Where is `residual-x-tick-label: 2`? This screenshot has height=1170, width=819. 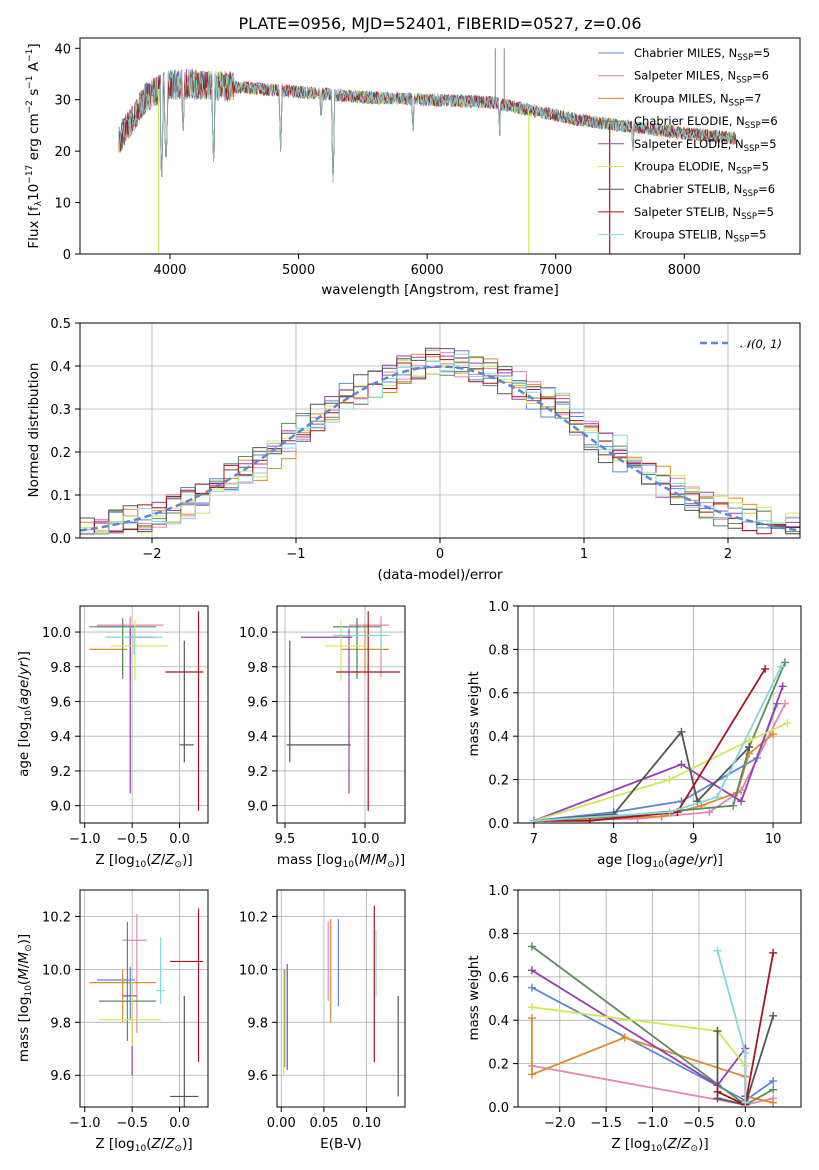 residual-x-tick-label: 2 is located at coordinates (728, 554).